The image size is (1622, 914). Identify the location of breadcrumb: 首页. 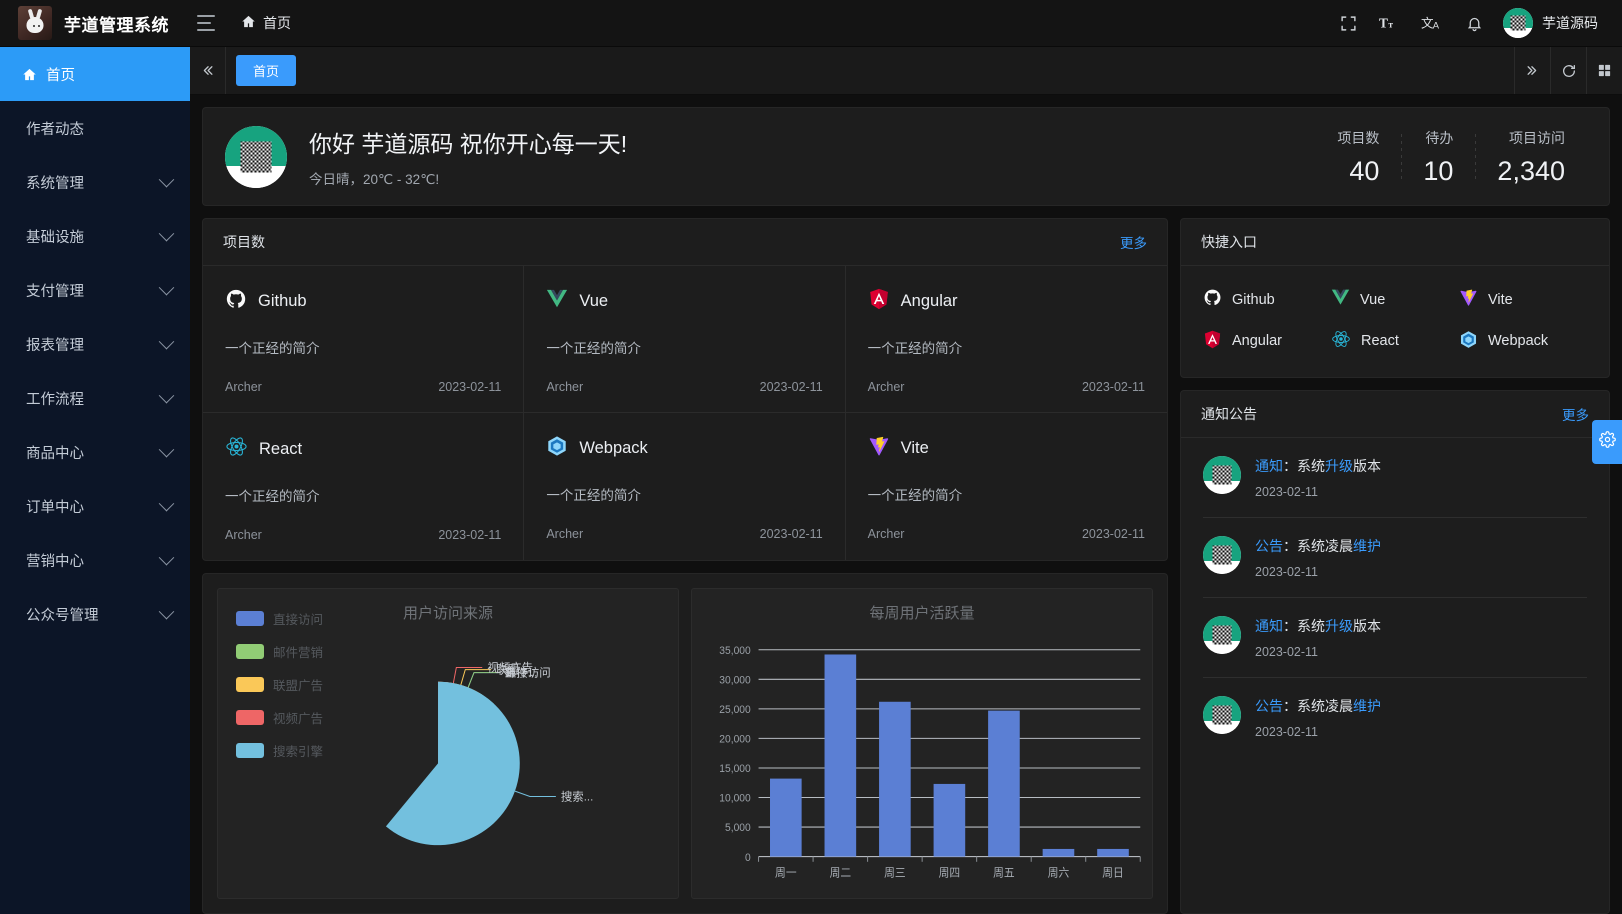
(266, 23).